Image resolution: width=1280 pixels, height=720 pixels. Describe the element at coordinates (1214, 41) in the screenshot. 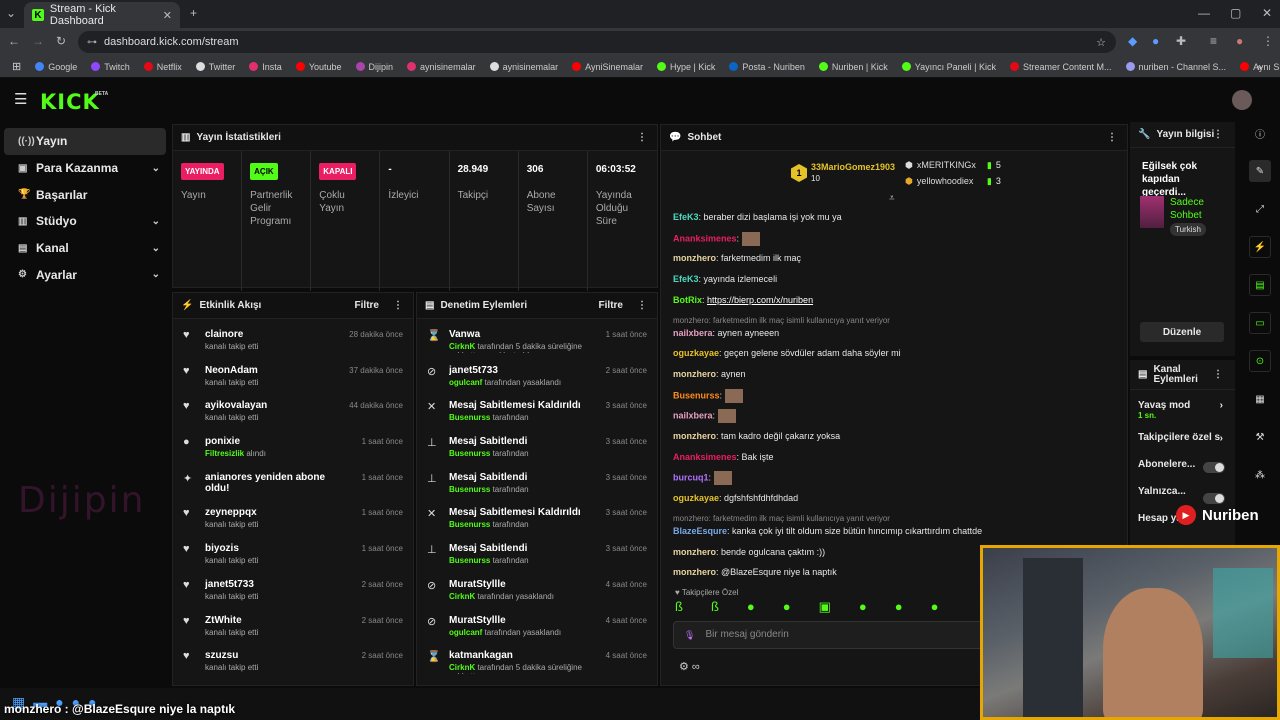

I see `media-icon: ≡` at that location.